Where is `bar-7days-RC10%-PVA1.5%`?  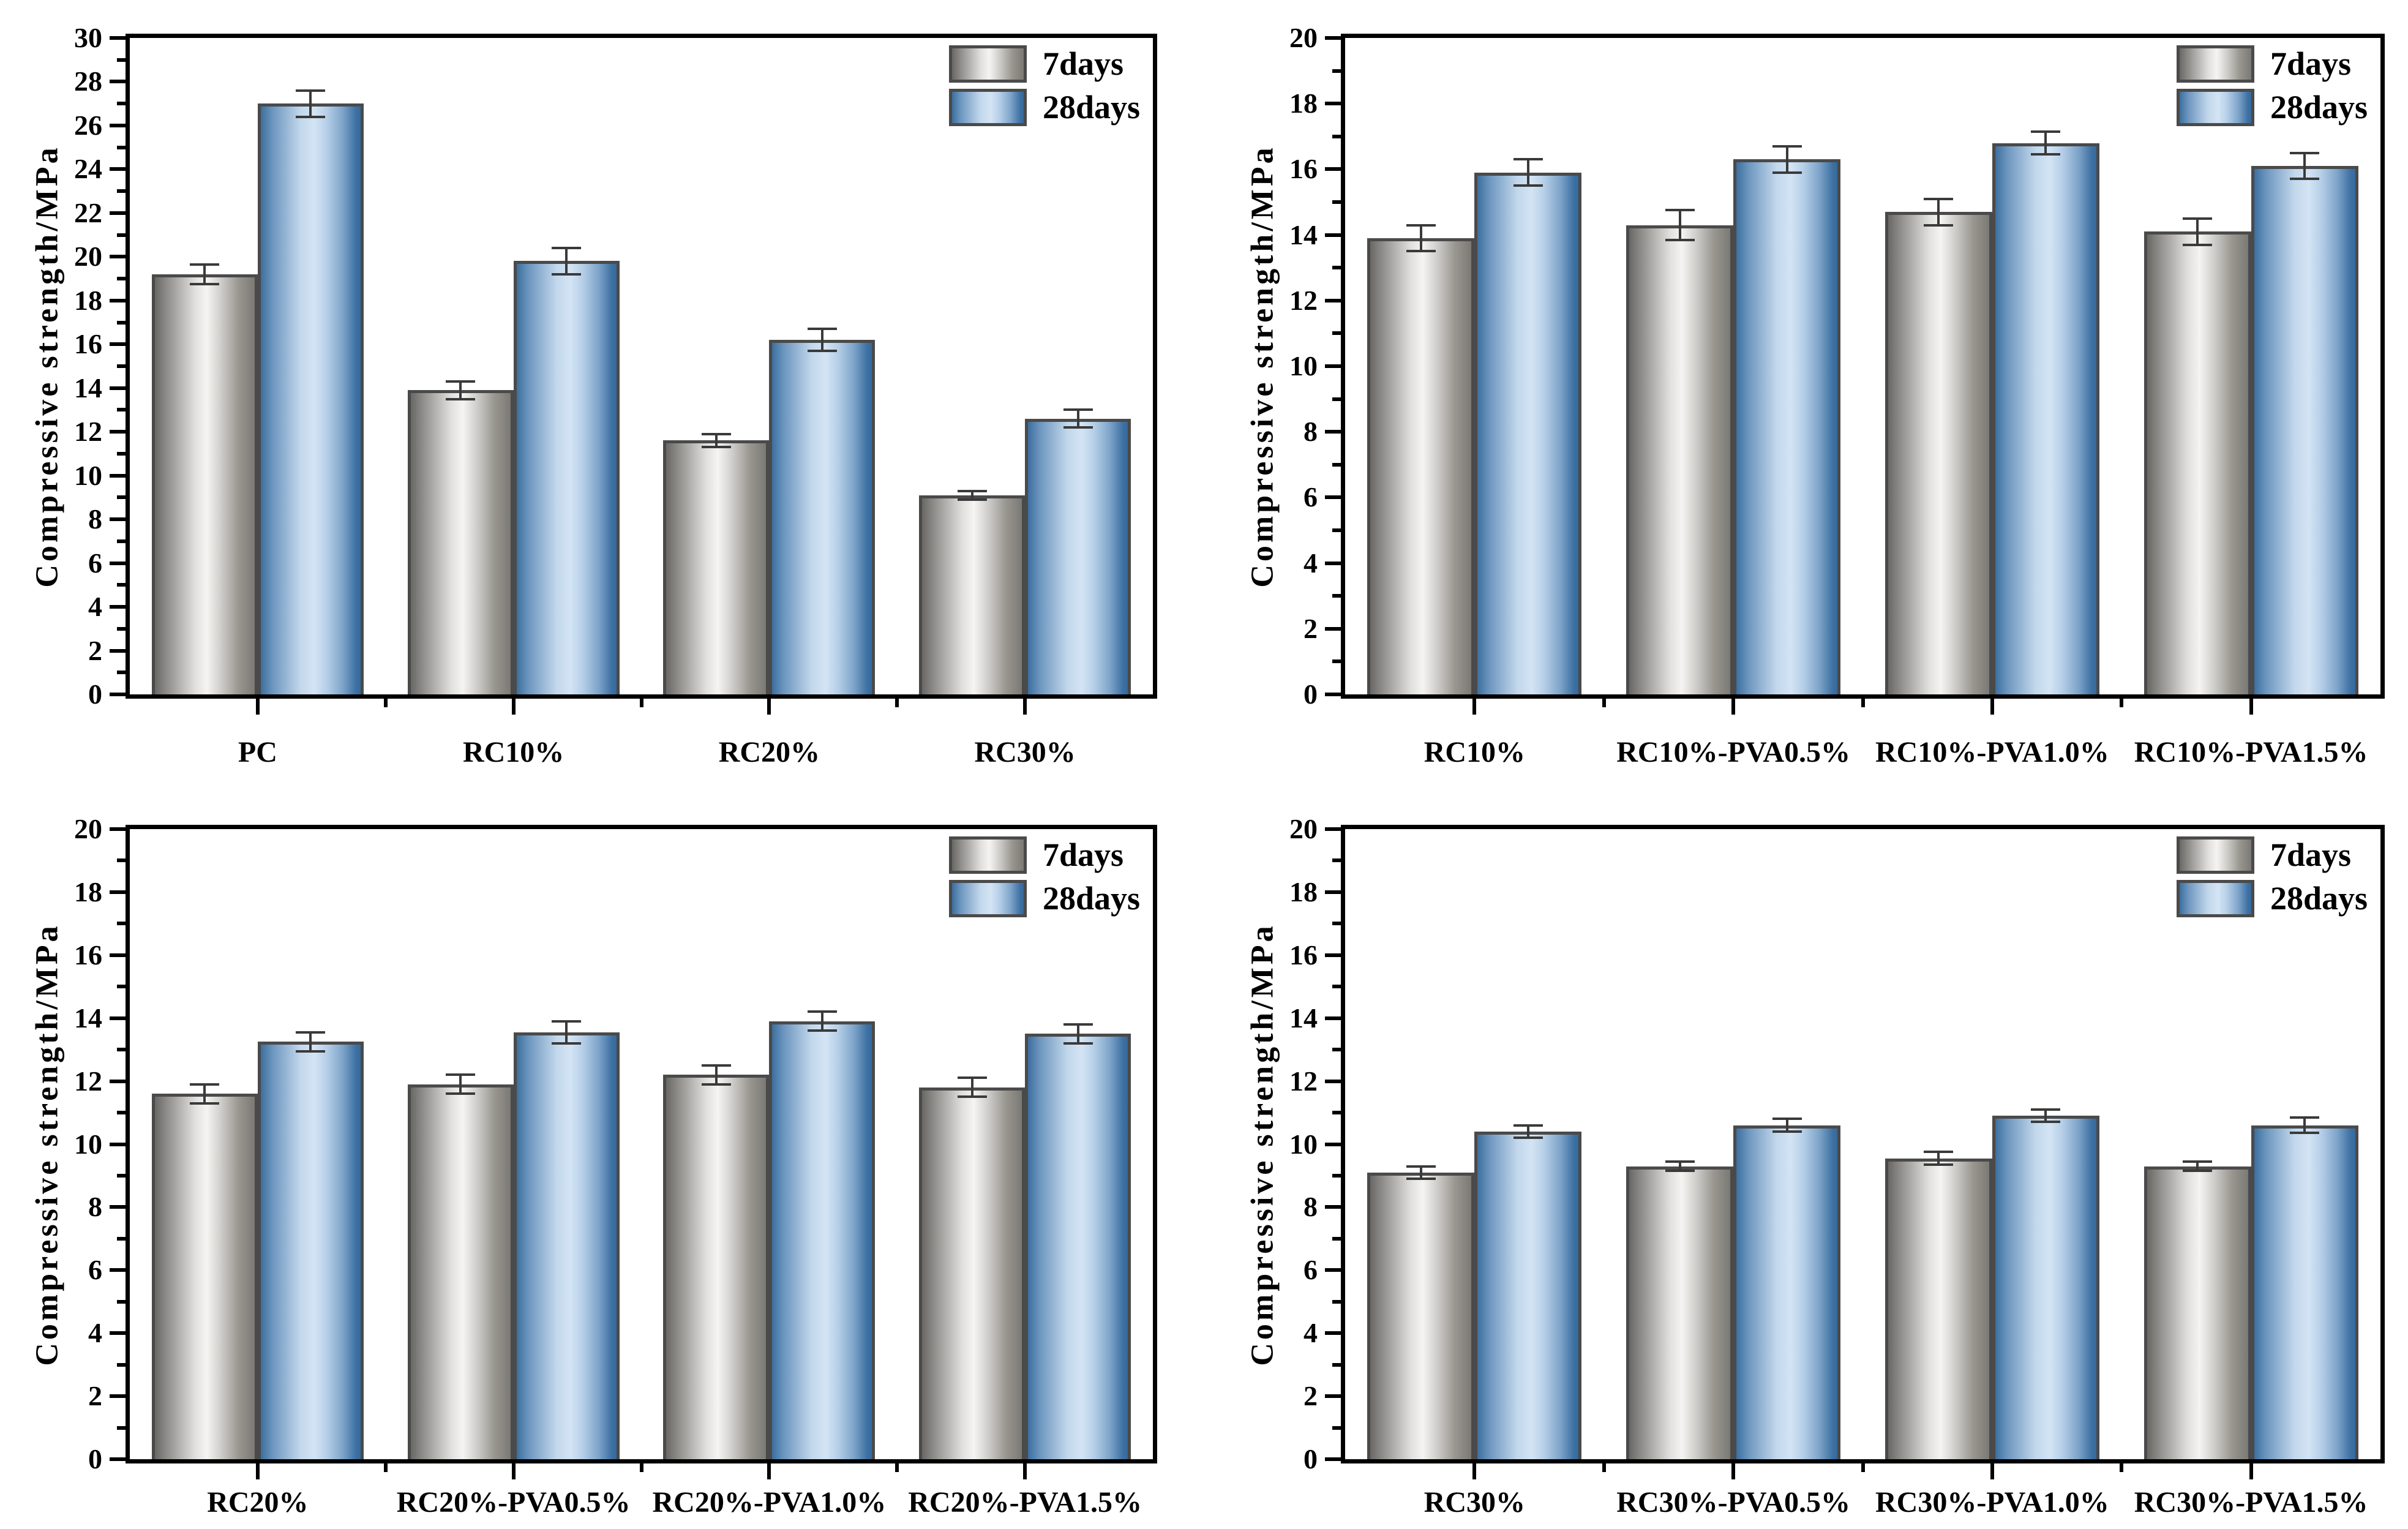 bar-7days-RC10%-PVA1.5% is located at coordinates (2197, 462).